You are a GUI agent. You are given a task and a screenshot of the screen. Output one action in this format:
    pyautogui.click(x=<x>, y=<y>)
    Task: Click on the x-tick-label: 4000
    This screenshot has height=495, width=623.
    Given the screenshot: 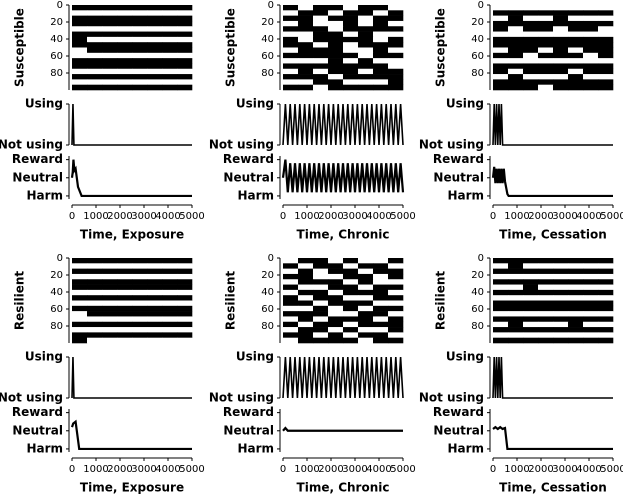 What is the action you would take?
    pyautogui.click(x=378, y=216)
    